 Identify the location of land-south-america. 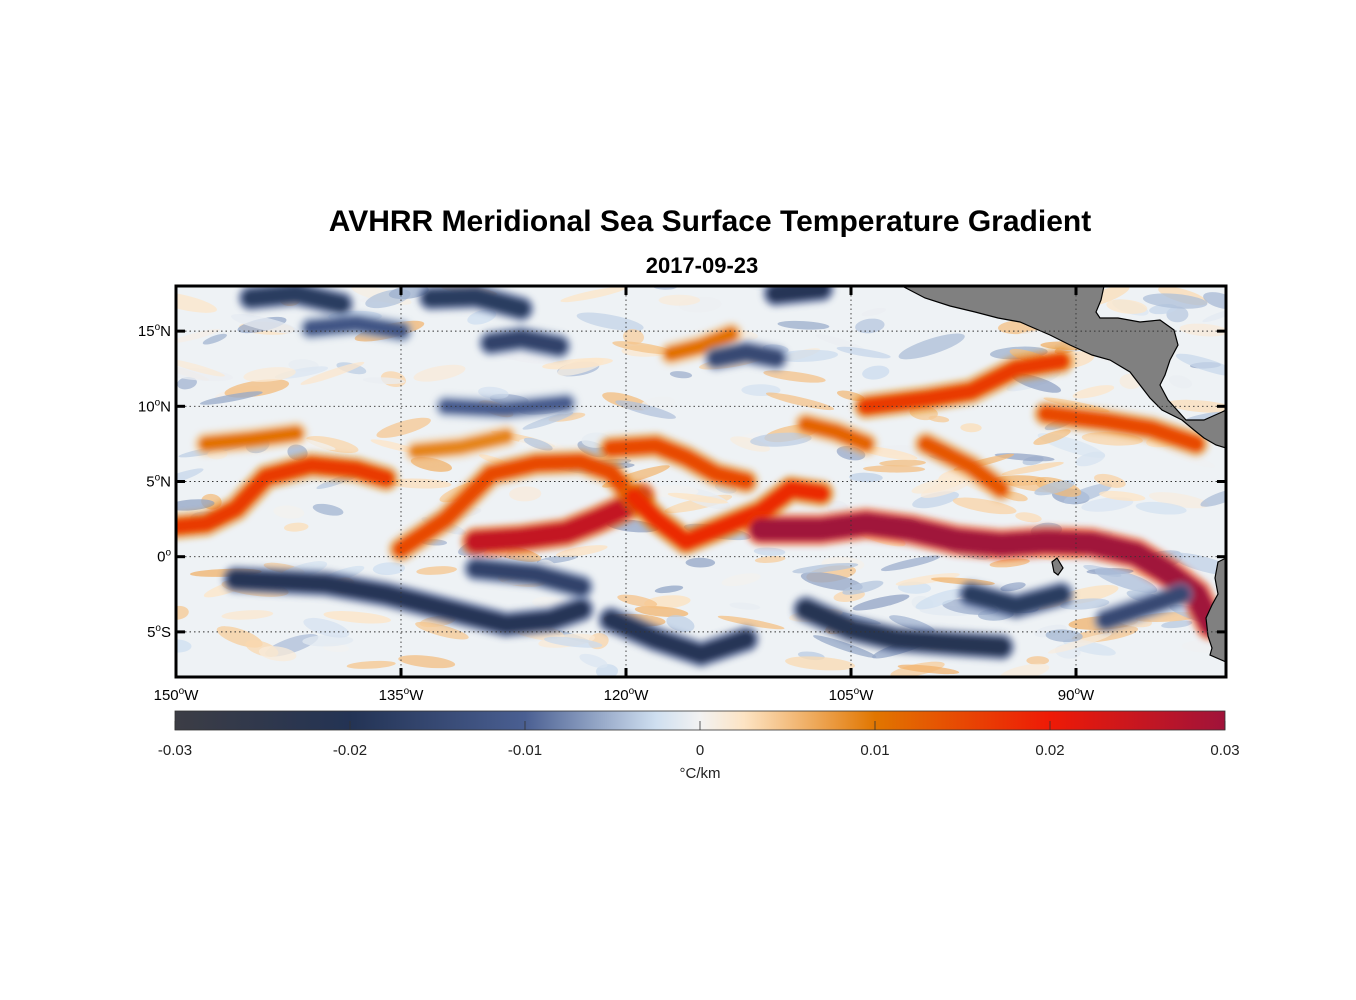
(1215, 610).